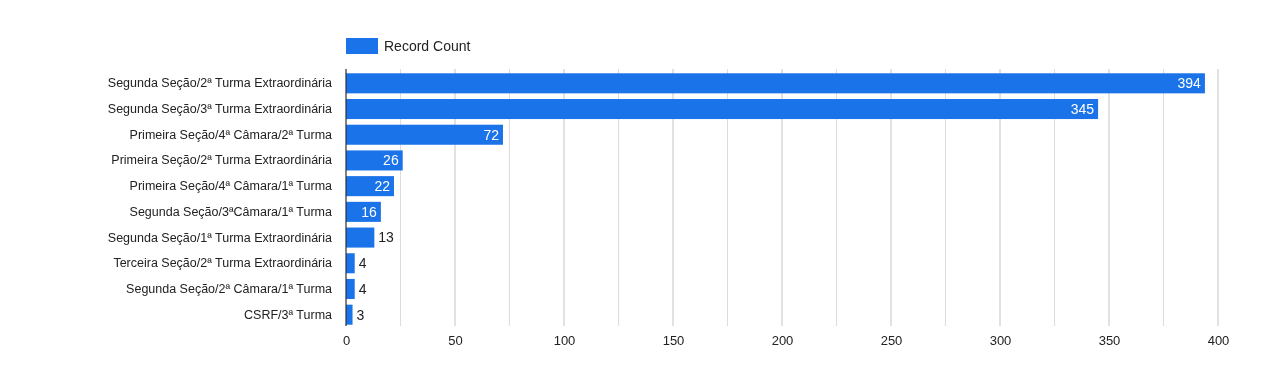 The height and width of the screenshot is (382, 1280). I want to click on y-tick-label: Primeira Seção/4ª Câmara/1ª Turma, so click(231, 186).